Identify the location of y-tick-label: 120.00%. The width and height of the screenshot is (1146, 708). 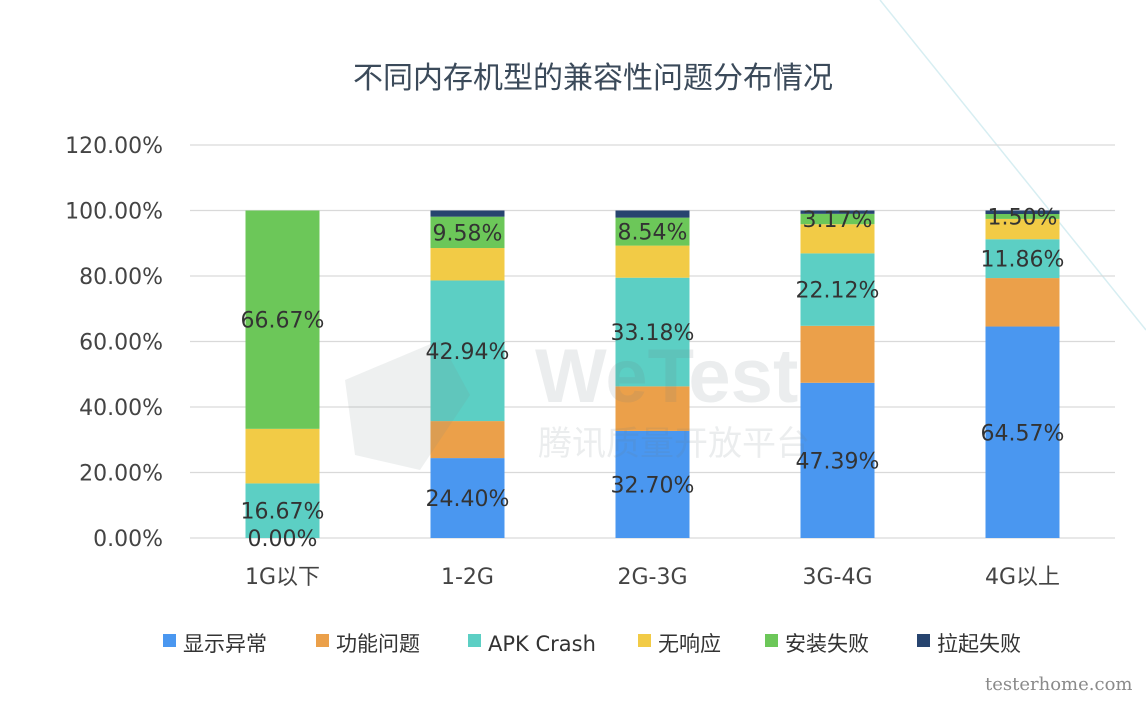
(114, 146).